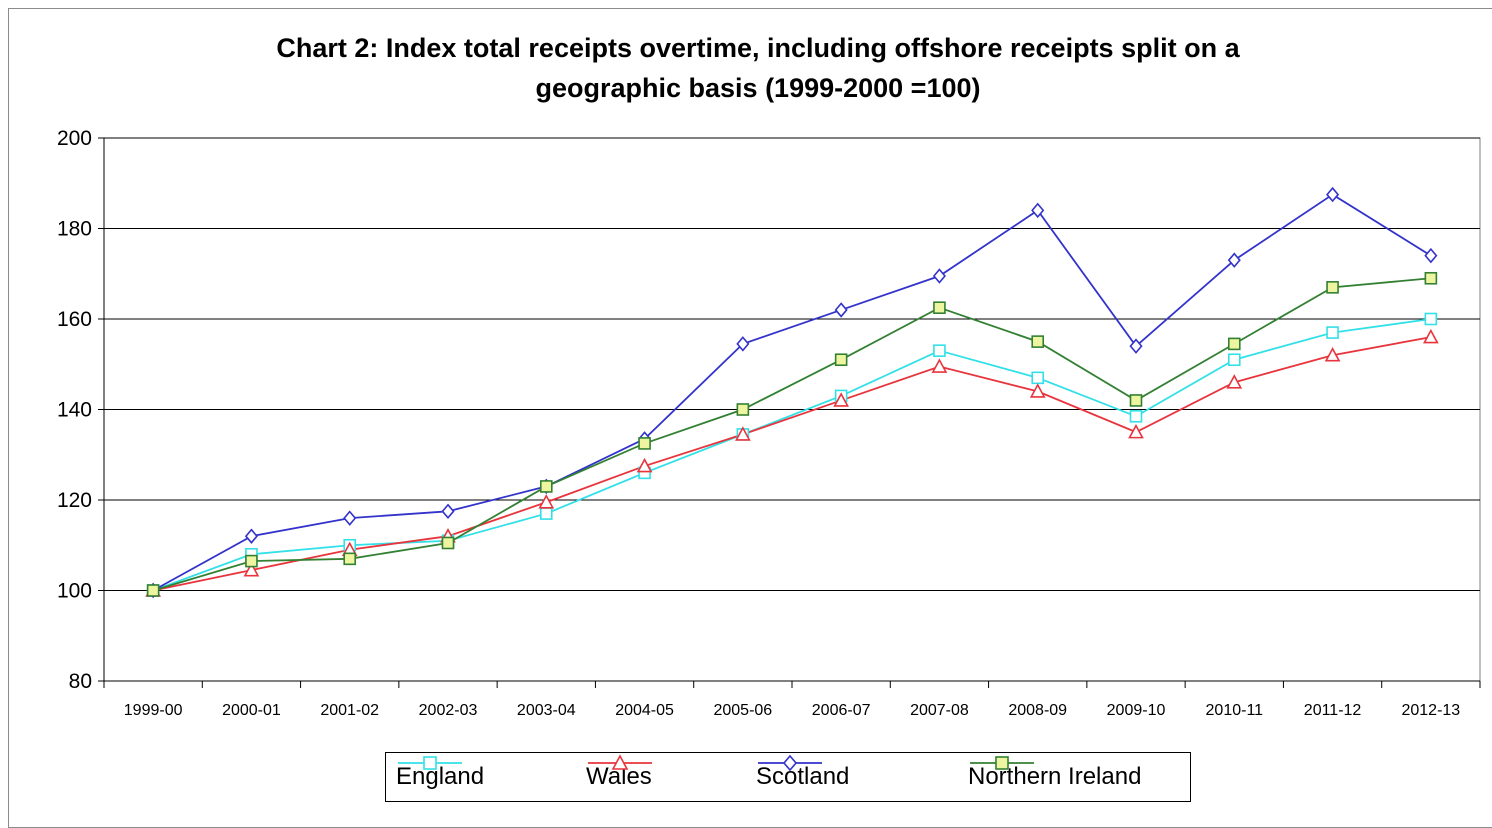 The image size is (1492, 828). What do you see at coordinates (939, 710) in the screenshot?
I see `x-tick-label: 2007-08` at bounding box center [939, 710].